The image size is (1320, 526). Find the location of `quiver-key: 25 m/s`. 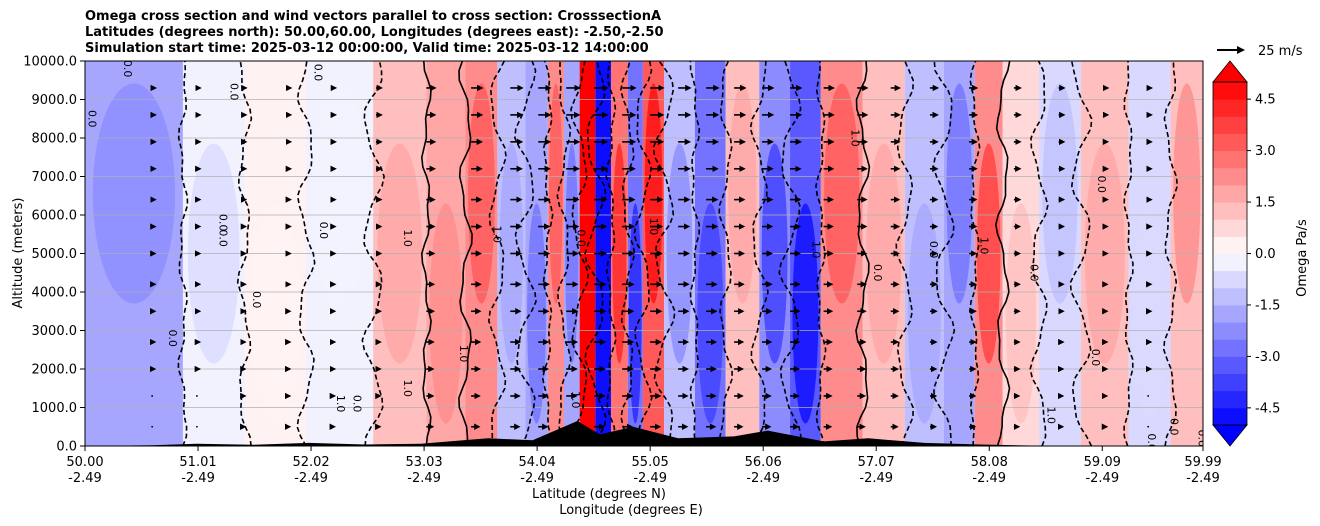

quiver-key: 25 m/s is located at coordinates (1260, 51).